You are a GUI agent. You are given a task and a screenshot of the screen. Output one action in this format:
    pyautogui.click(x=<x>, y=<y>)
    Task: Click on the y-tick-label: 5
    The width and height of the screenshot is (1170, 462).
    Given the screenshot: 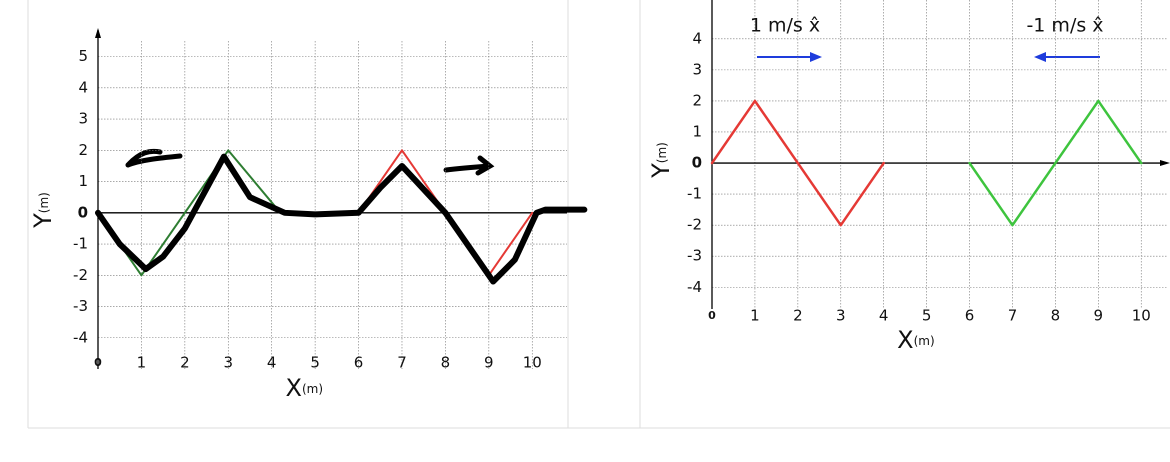 What is the action you would take?
    pyautogui.click(x=83, y=56)
    